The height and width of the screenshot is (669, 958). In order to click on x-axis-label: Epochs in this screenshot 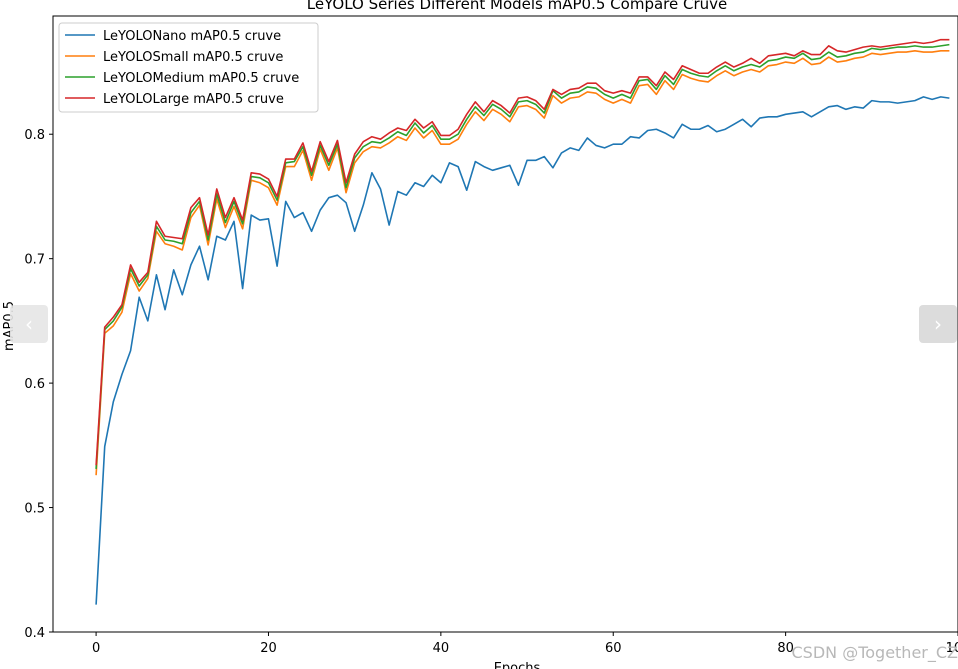, I will do `click(517, 665)`.